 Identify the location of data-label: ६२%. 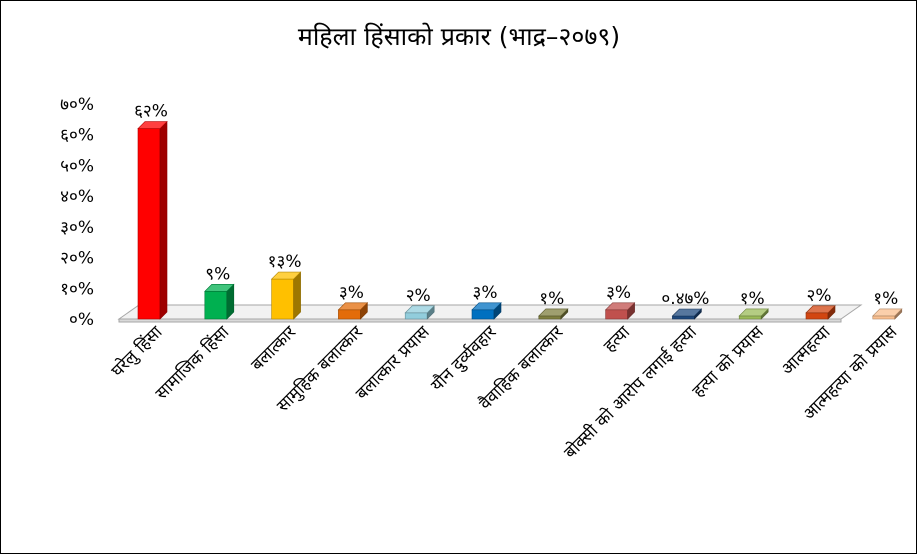
(151, 112).